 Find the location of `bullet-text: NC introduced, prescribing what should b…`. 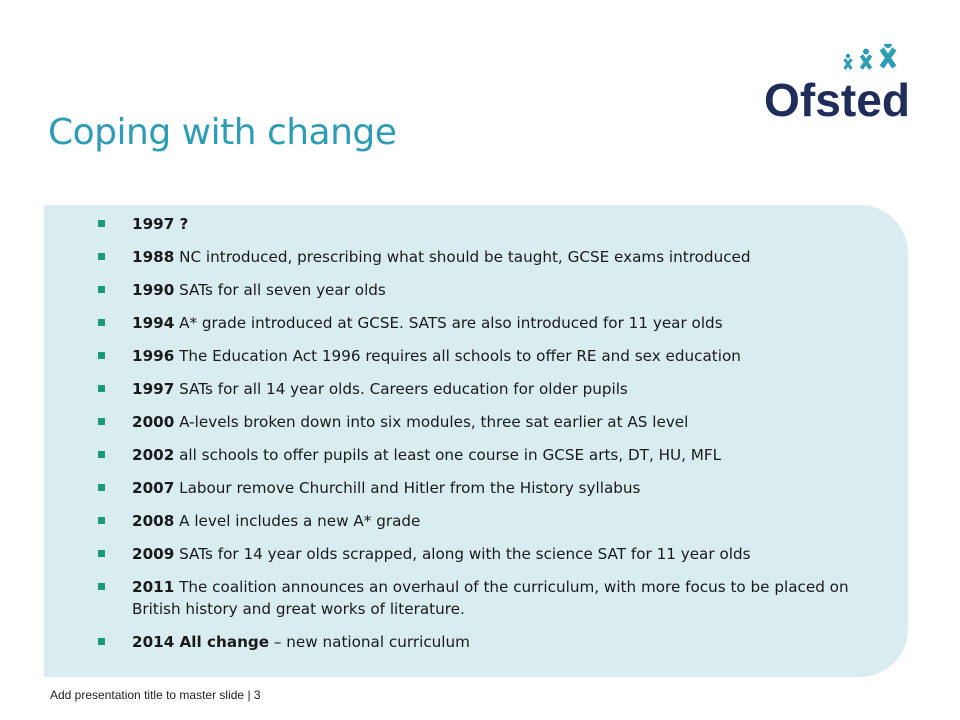

bullet-text: NC introduced, prescribing what should b… is located at coordinates (462, 257).